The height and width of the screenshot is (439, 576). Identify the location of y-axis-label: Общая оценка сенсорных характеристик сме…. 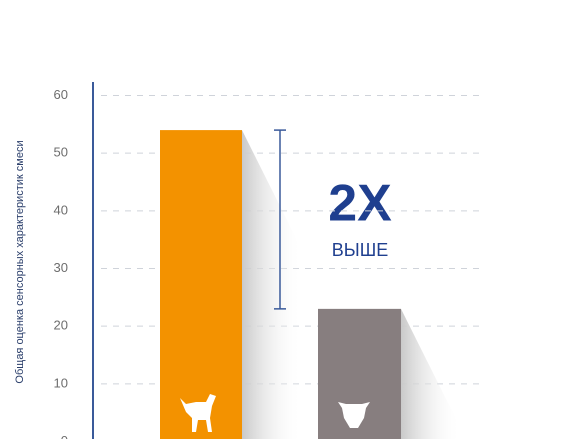
(20, 261).